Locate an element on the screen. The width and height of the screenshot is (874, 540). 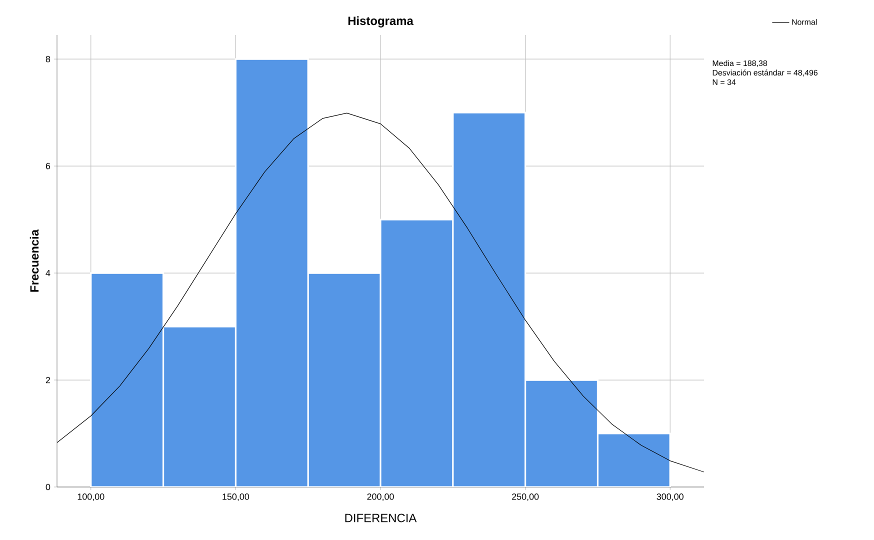
y-tick-label: 6 is located at coordinates (48, 166).